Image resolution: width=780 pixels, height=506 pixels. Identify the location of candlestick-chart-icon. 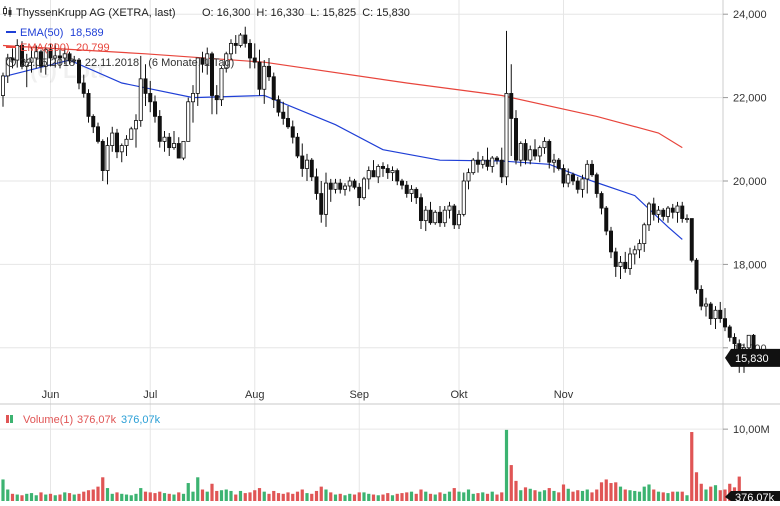
(7, 11).